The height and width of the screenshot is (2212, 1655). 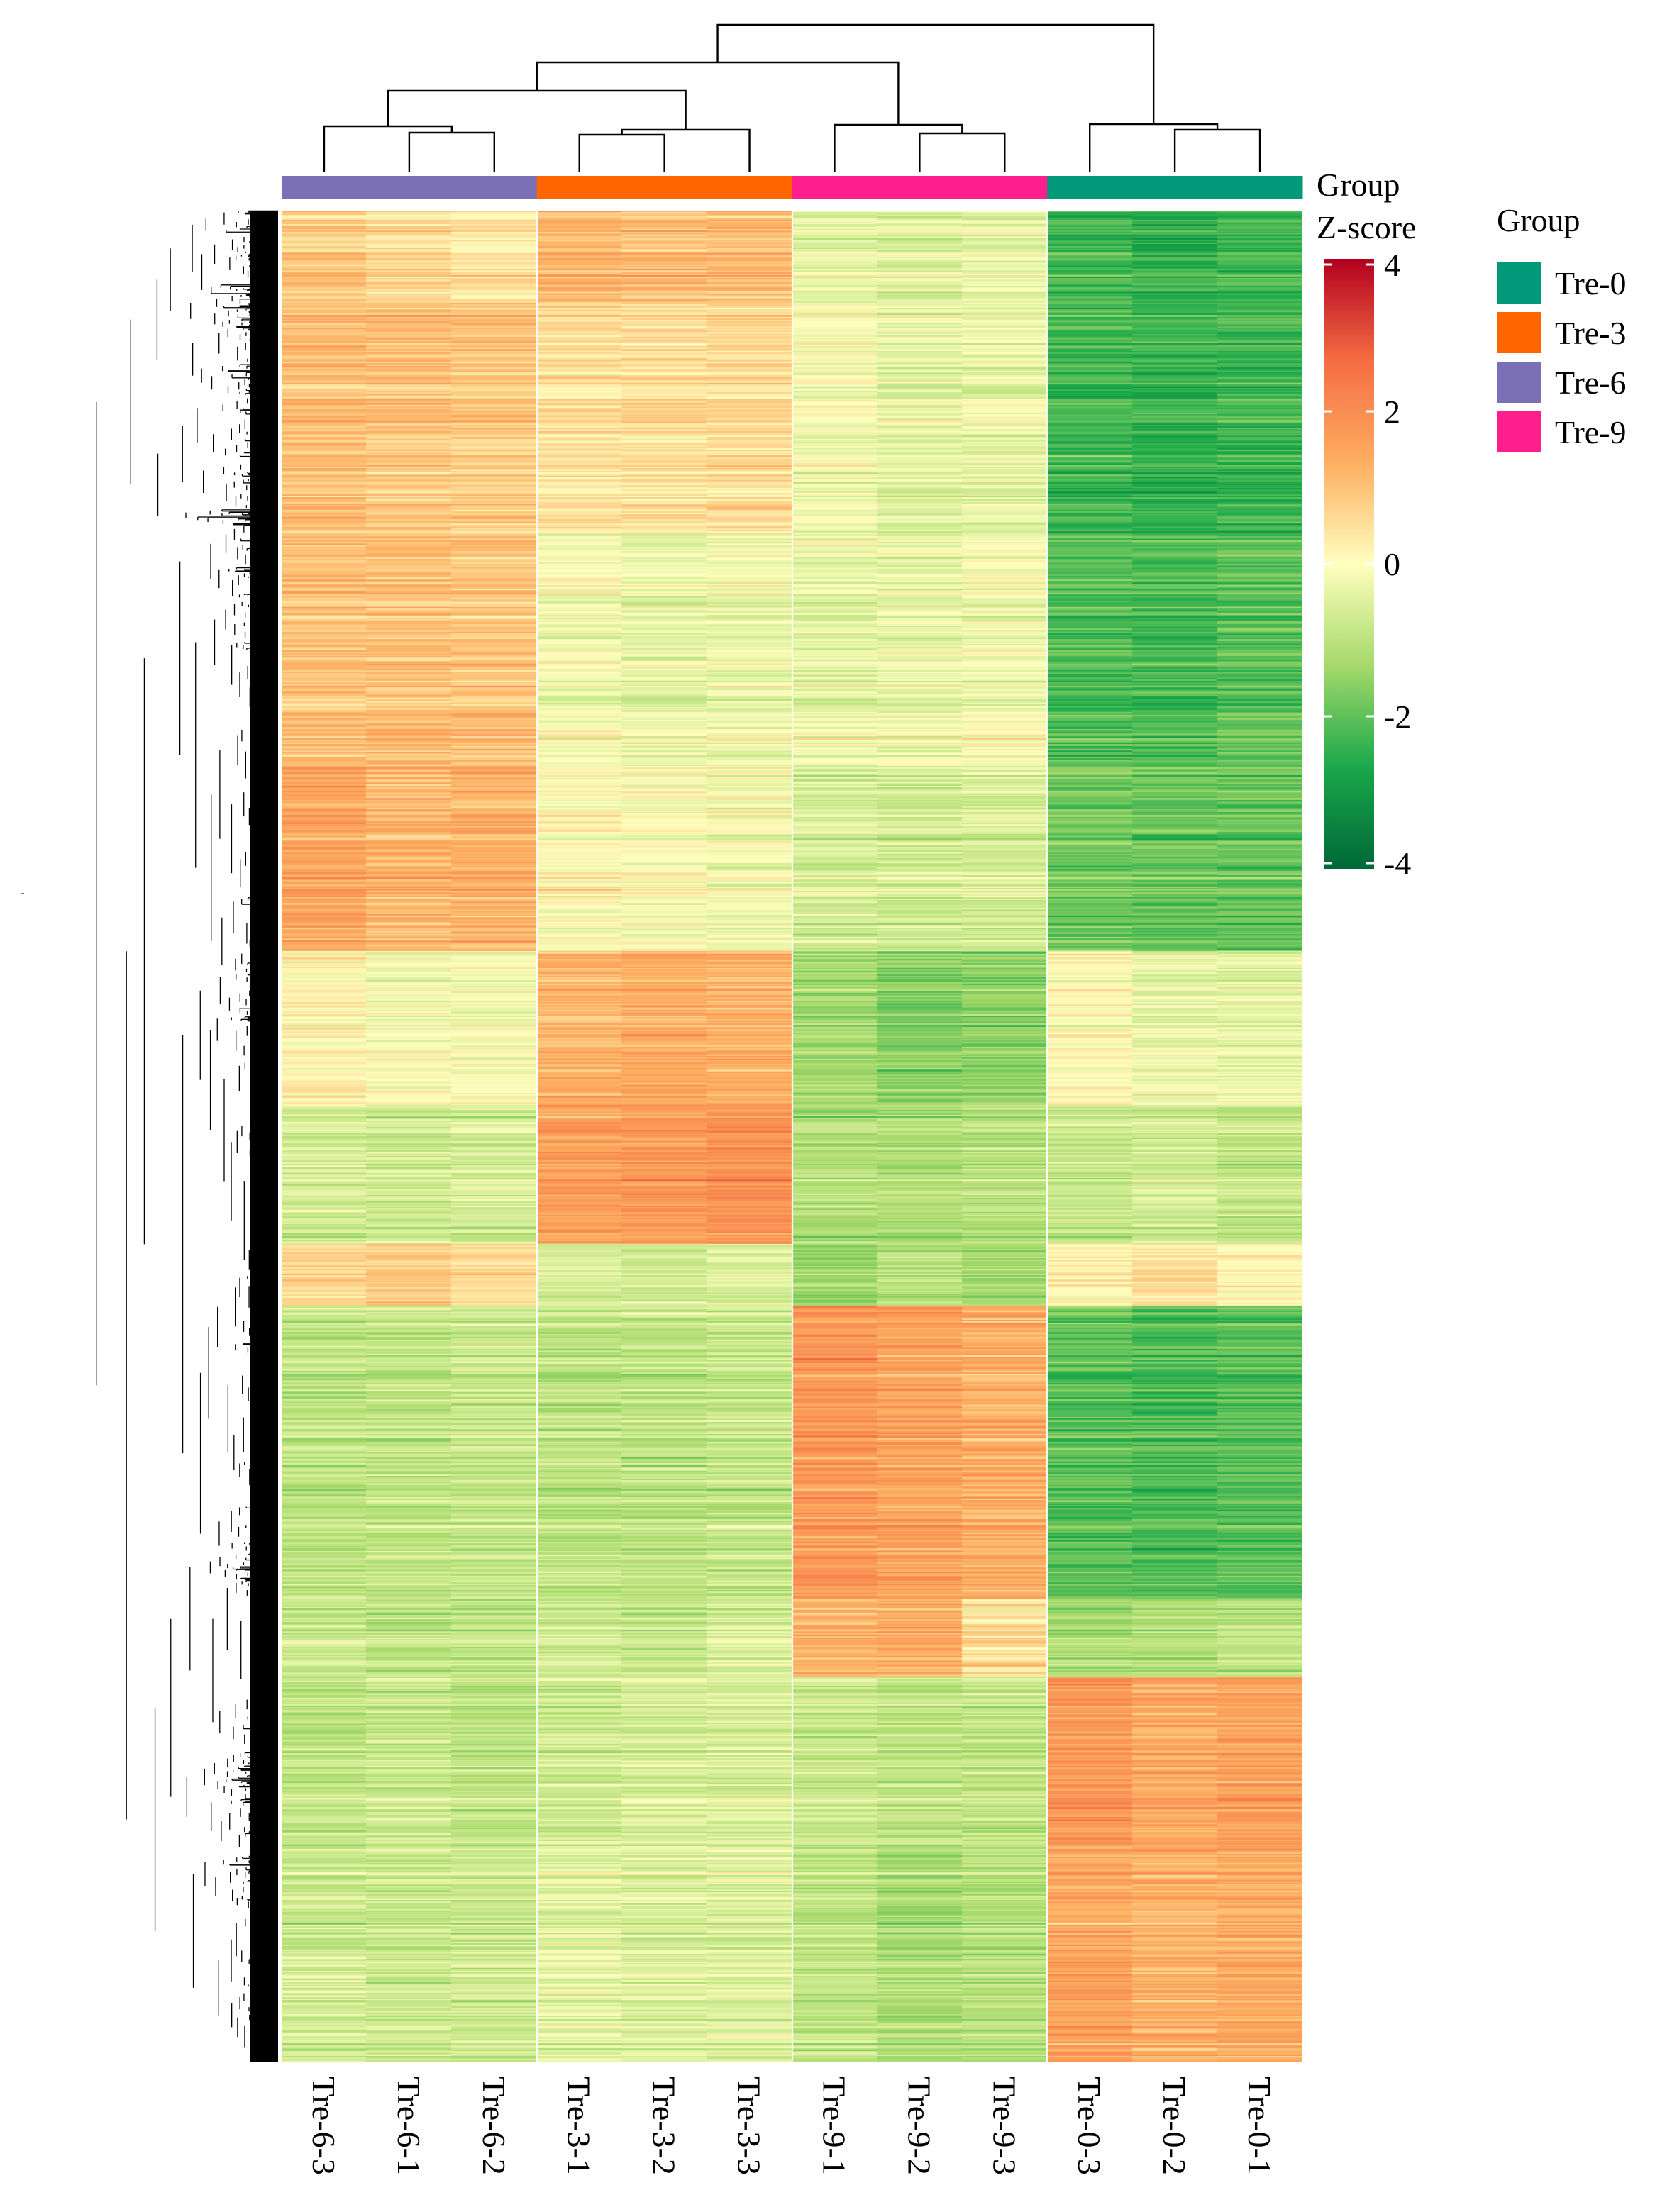 What do you see at coordinates (1358, 185) in the screenshot?
I see `group-bar-label: Group` at bounding box center [1358, 185].